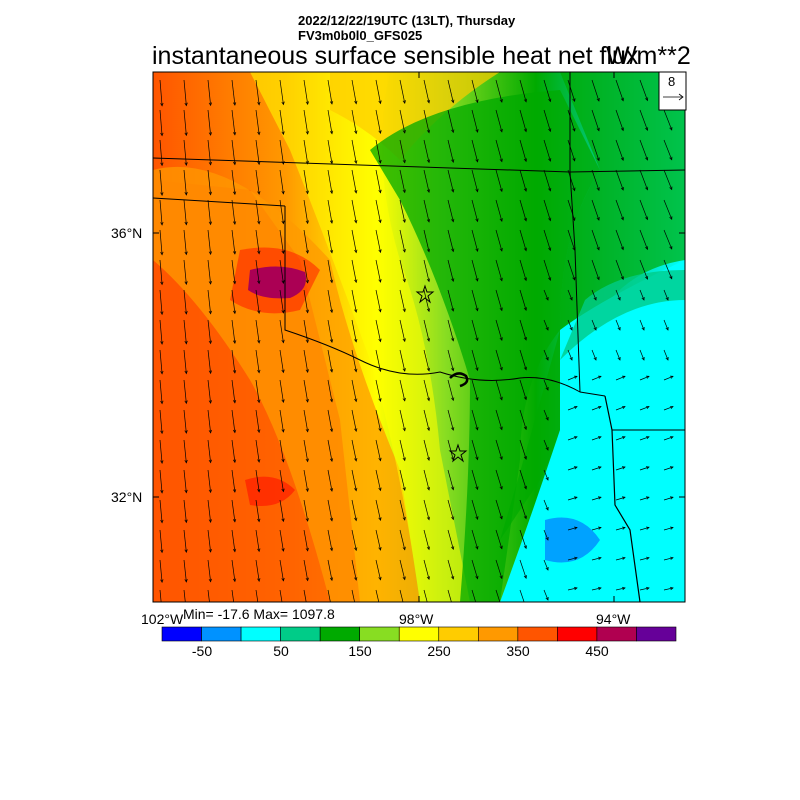  I want to click on colorbar-swatch, so click(221, 634).